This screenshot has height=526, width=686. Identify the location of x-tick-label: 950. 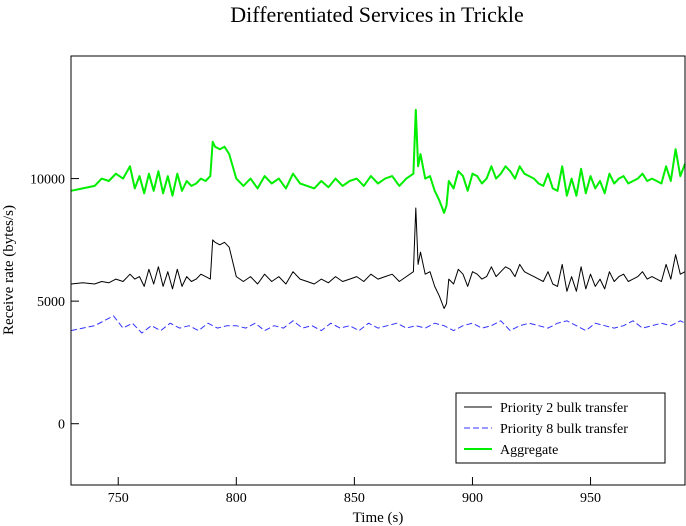
(590, 498).